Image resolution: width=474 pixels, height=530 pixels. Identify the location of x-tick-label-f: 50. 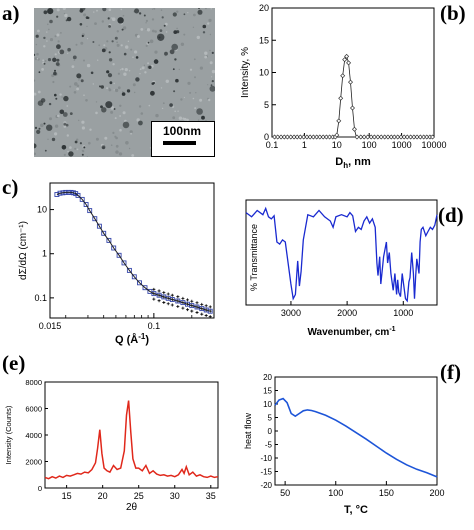
(285, 493).